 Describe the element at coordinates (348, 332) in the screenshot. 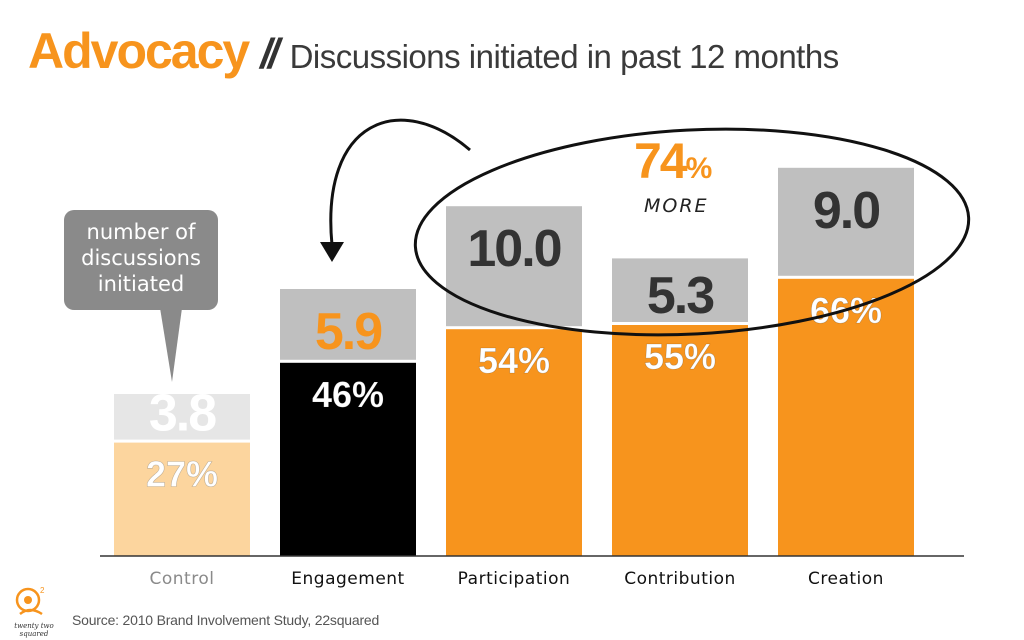

I see `discussion-label-engagement: 5.9` at that location.